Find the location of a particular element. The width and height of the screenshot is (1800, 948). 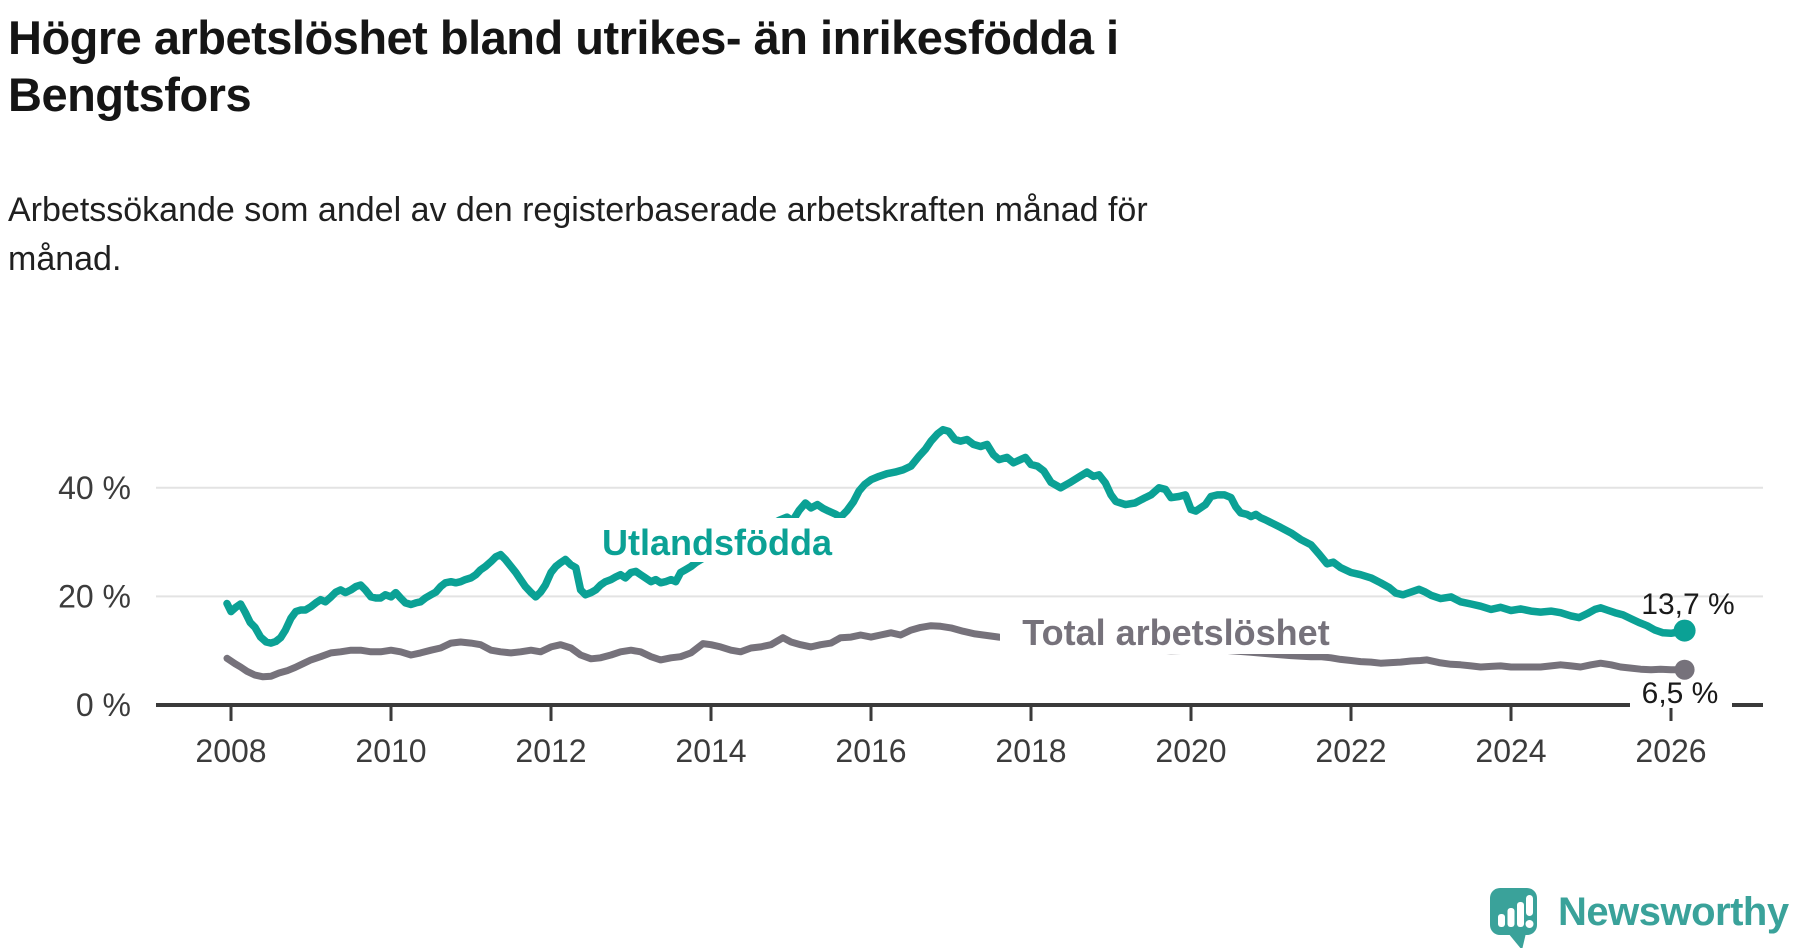

x-axis-tick-label: 2008 is located at coordinates (230, 751).